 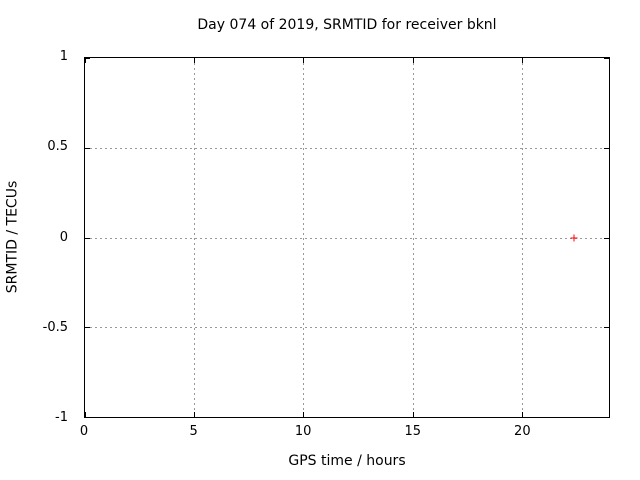 What do you see at coordinates (345, 432) in the screenshot?
I see `x-tick-labels: 0 5 10 15 20` at bounding box center [345, 432].